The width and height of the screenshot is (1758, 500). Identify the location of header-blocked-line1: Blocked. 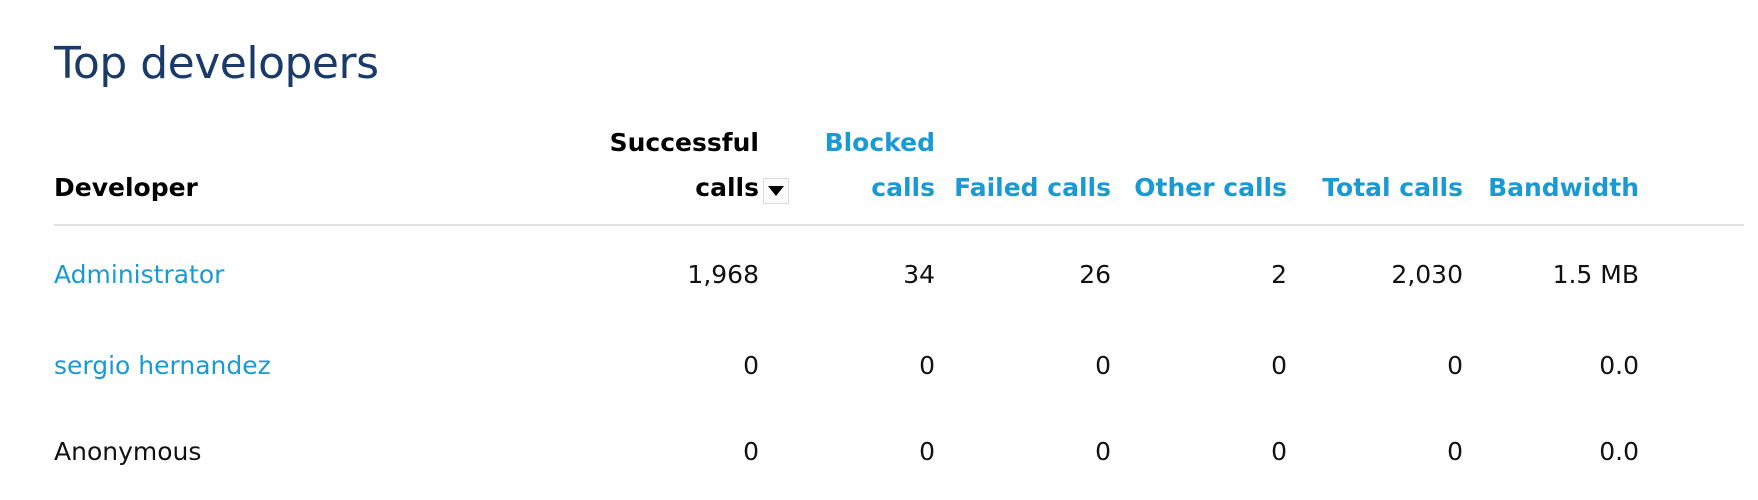
(879, 142).